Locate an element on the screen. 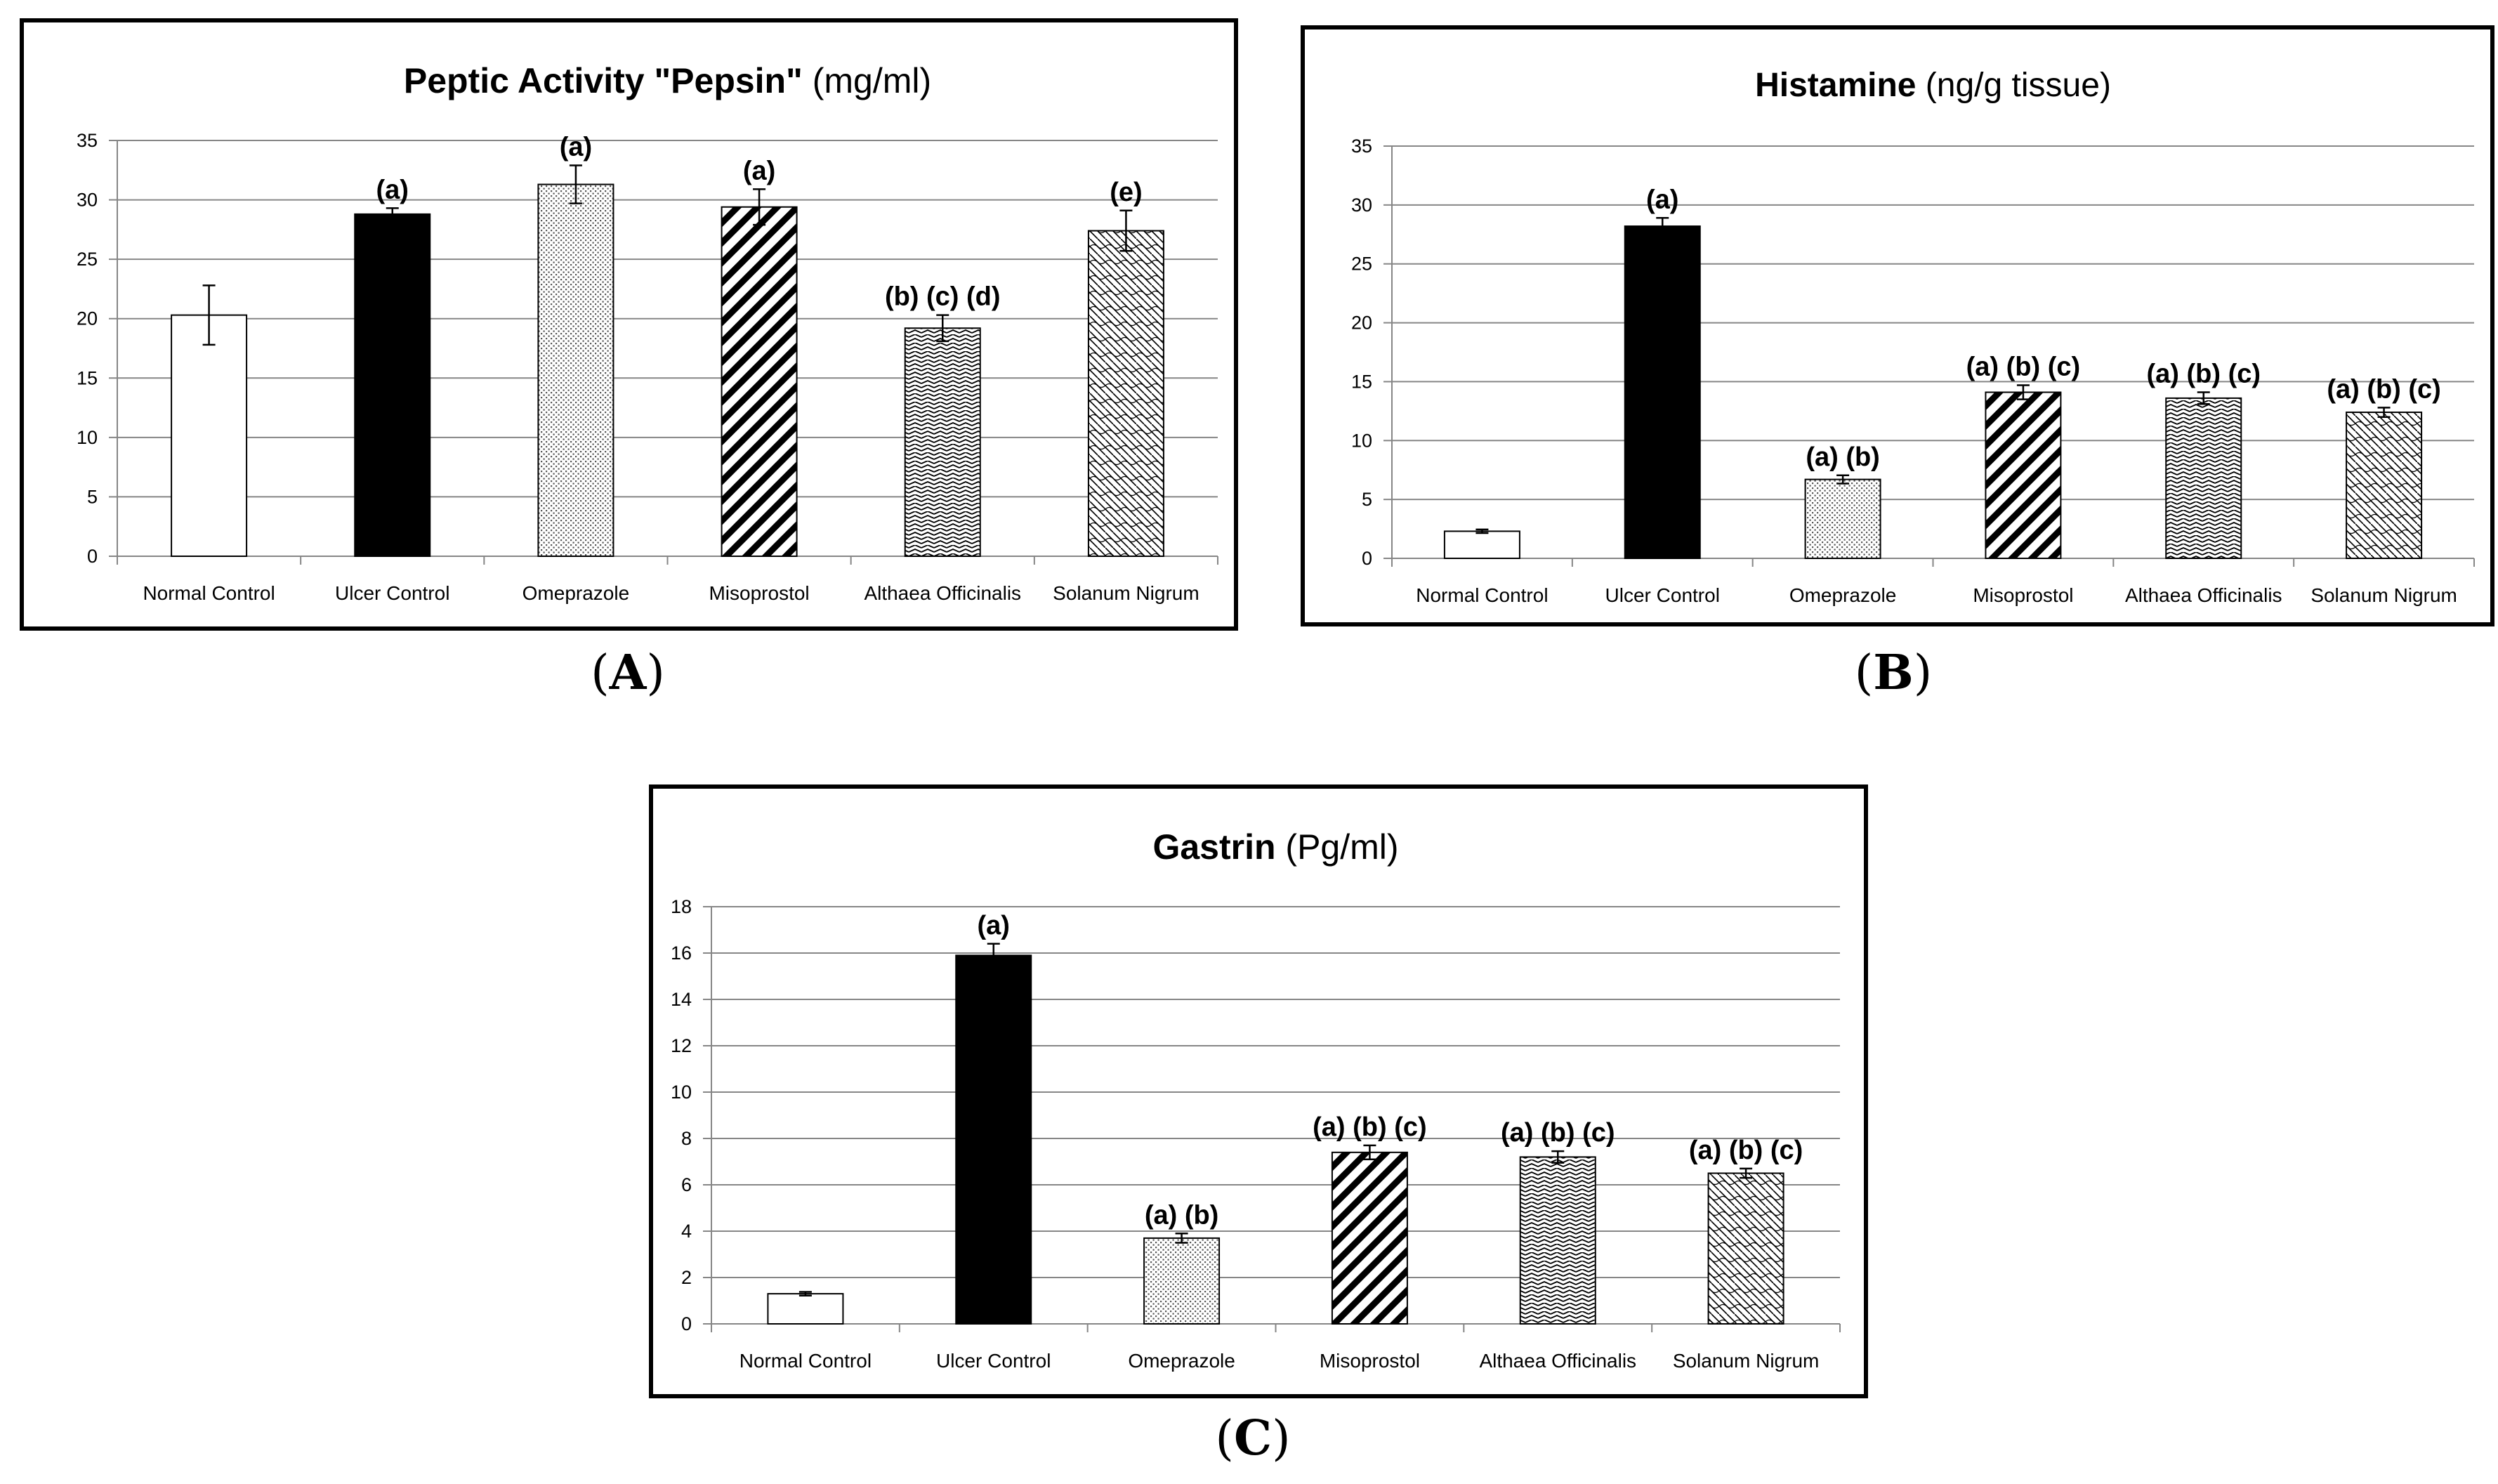 This screenshot has width=2498, height=1484. chart-B-category-label-2: Ulcer Control is located at coordinates (1662, 595).